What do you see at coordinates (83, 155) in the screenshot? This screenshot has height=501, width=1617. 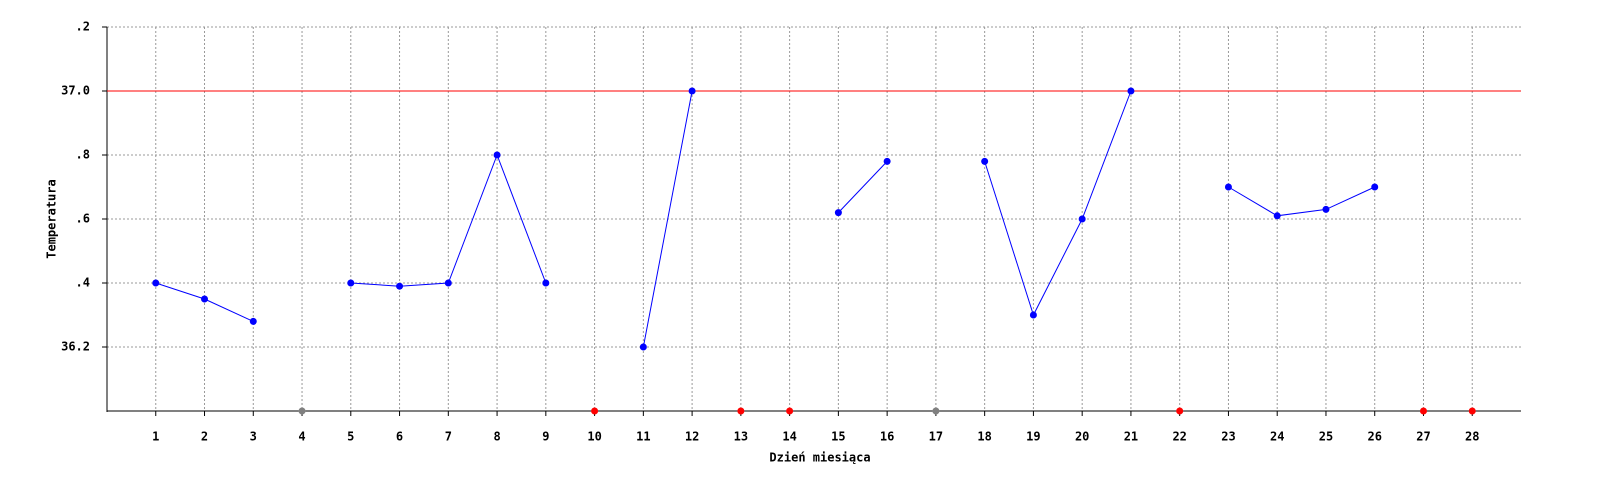 I see `y-tick-label: .8` at bounding box center [83, 155].